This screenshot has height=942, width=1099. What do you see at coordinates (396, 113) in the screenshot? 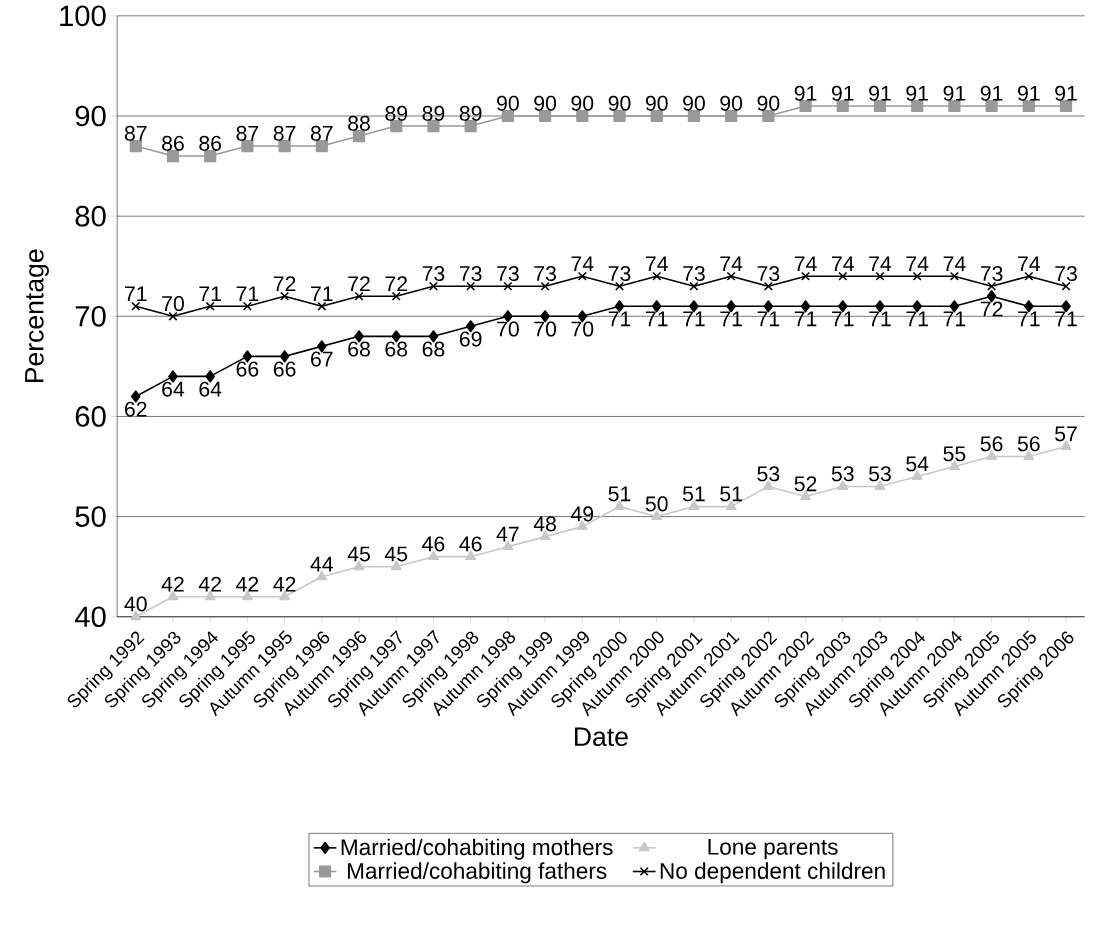
I see `data-label: 89` at bounding box center [396, 113].